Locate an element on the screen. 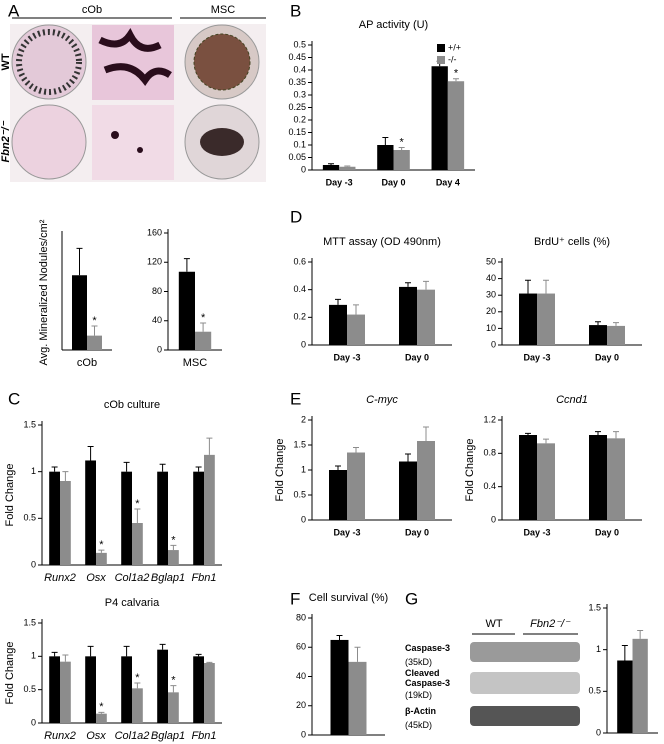  x-tick-label: Osx is located at coordinates (96, 736).